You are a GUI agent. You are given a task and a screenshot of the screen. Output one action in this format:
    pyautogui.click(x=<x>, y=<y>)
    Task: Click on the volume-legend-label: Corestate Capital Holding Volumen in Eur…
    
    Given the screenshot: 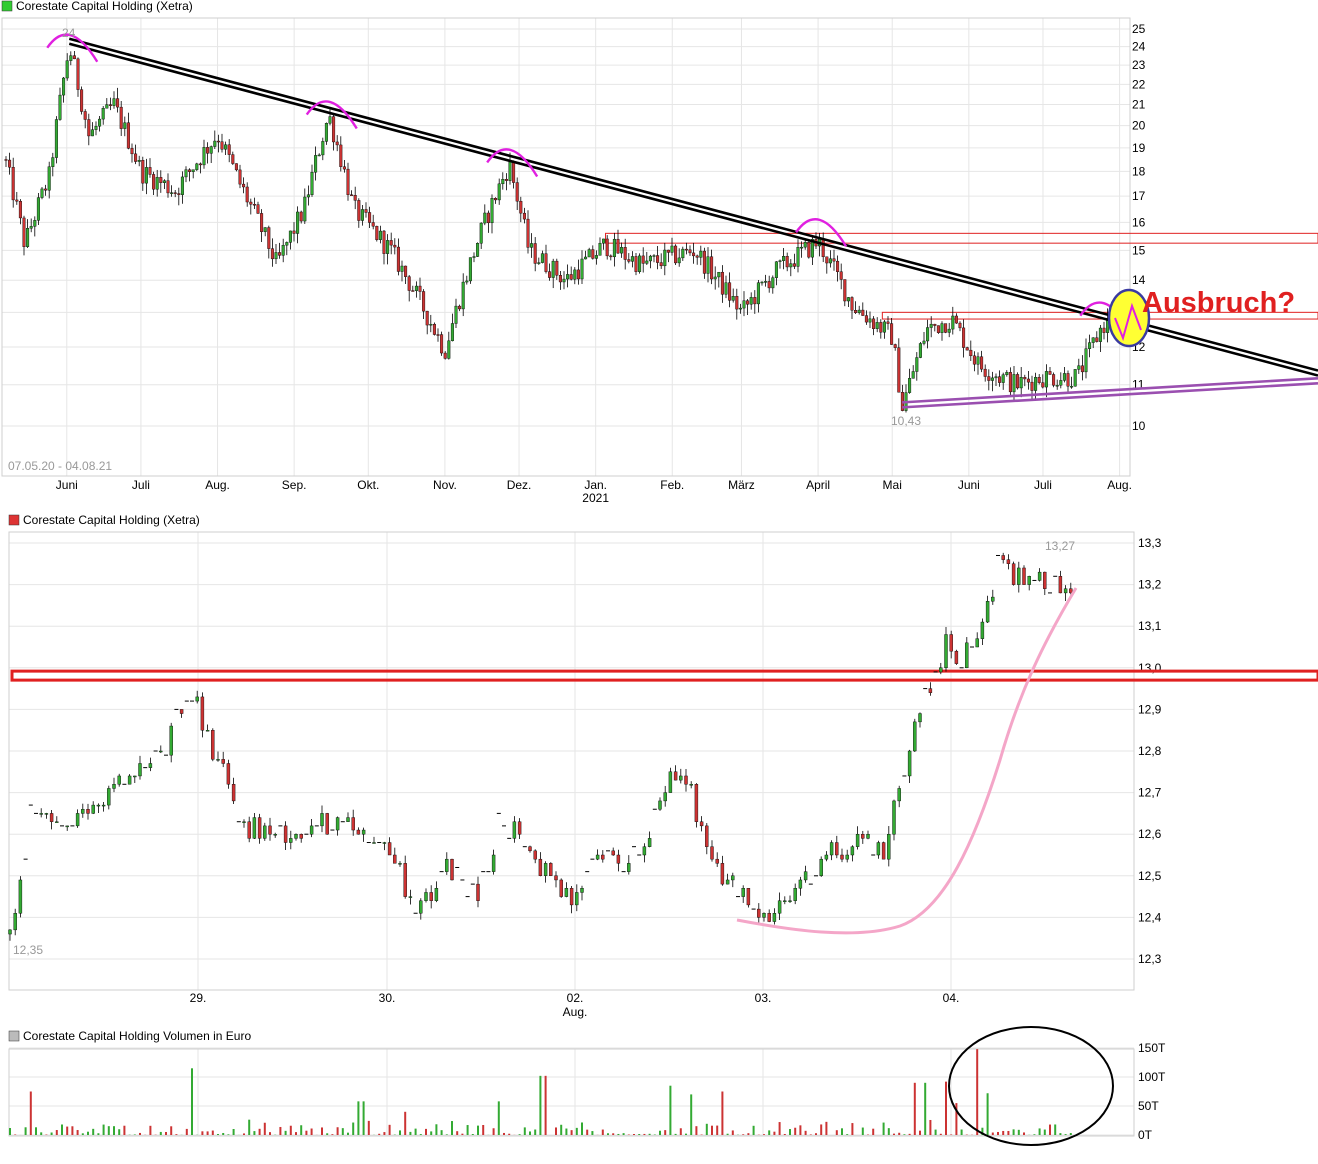 What is the action you would take?
    pyautogui.click(x=137, y=1036)
    